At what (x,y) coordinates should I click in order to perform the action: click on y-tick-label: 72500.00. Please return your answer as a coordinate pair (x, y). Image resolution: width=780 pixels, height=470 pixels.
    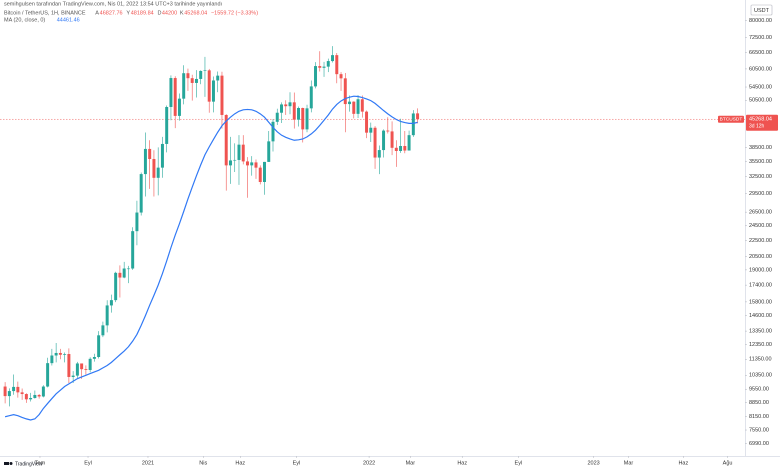
    Looking at the image, I should click on (760, 38).